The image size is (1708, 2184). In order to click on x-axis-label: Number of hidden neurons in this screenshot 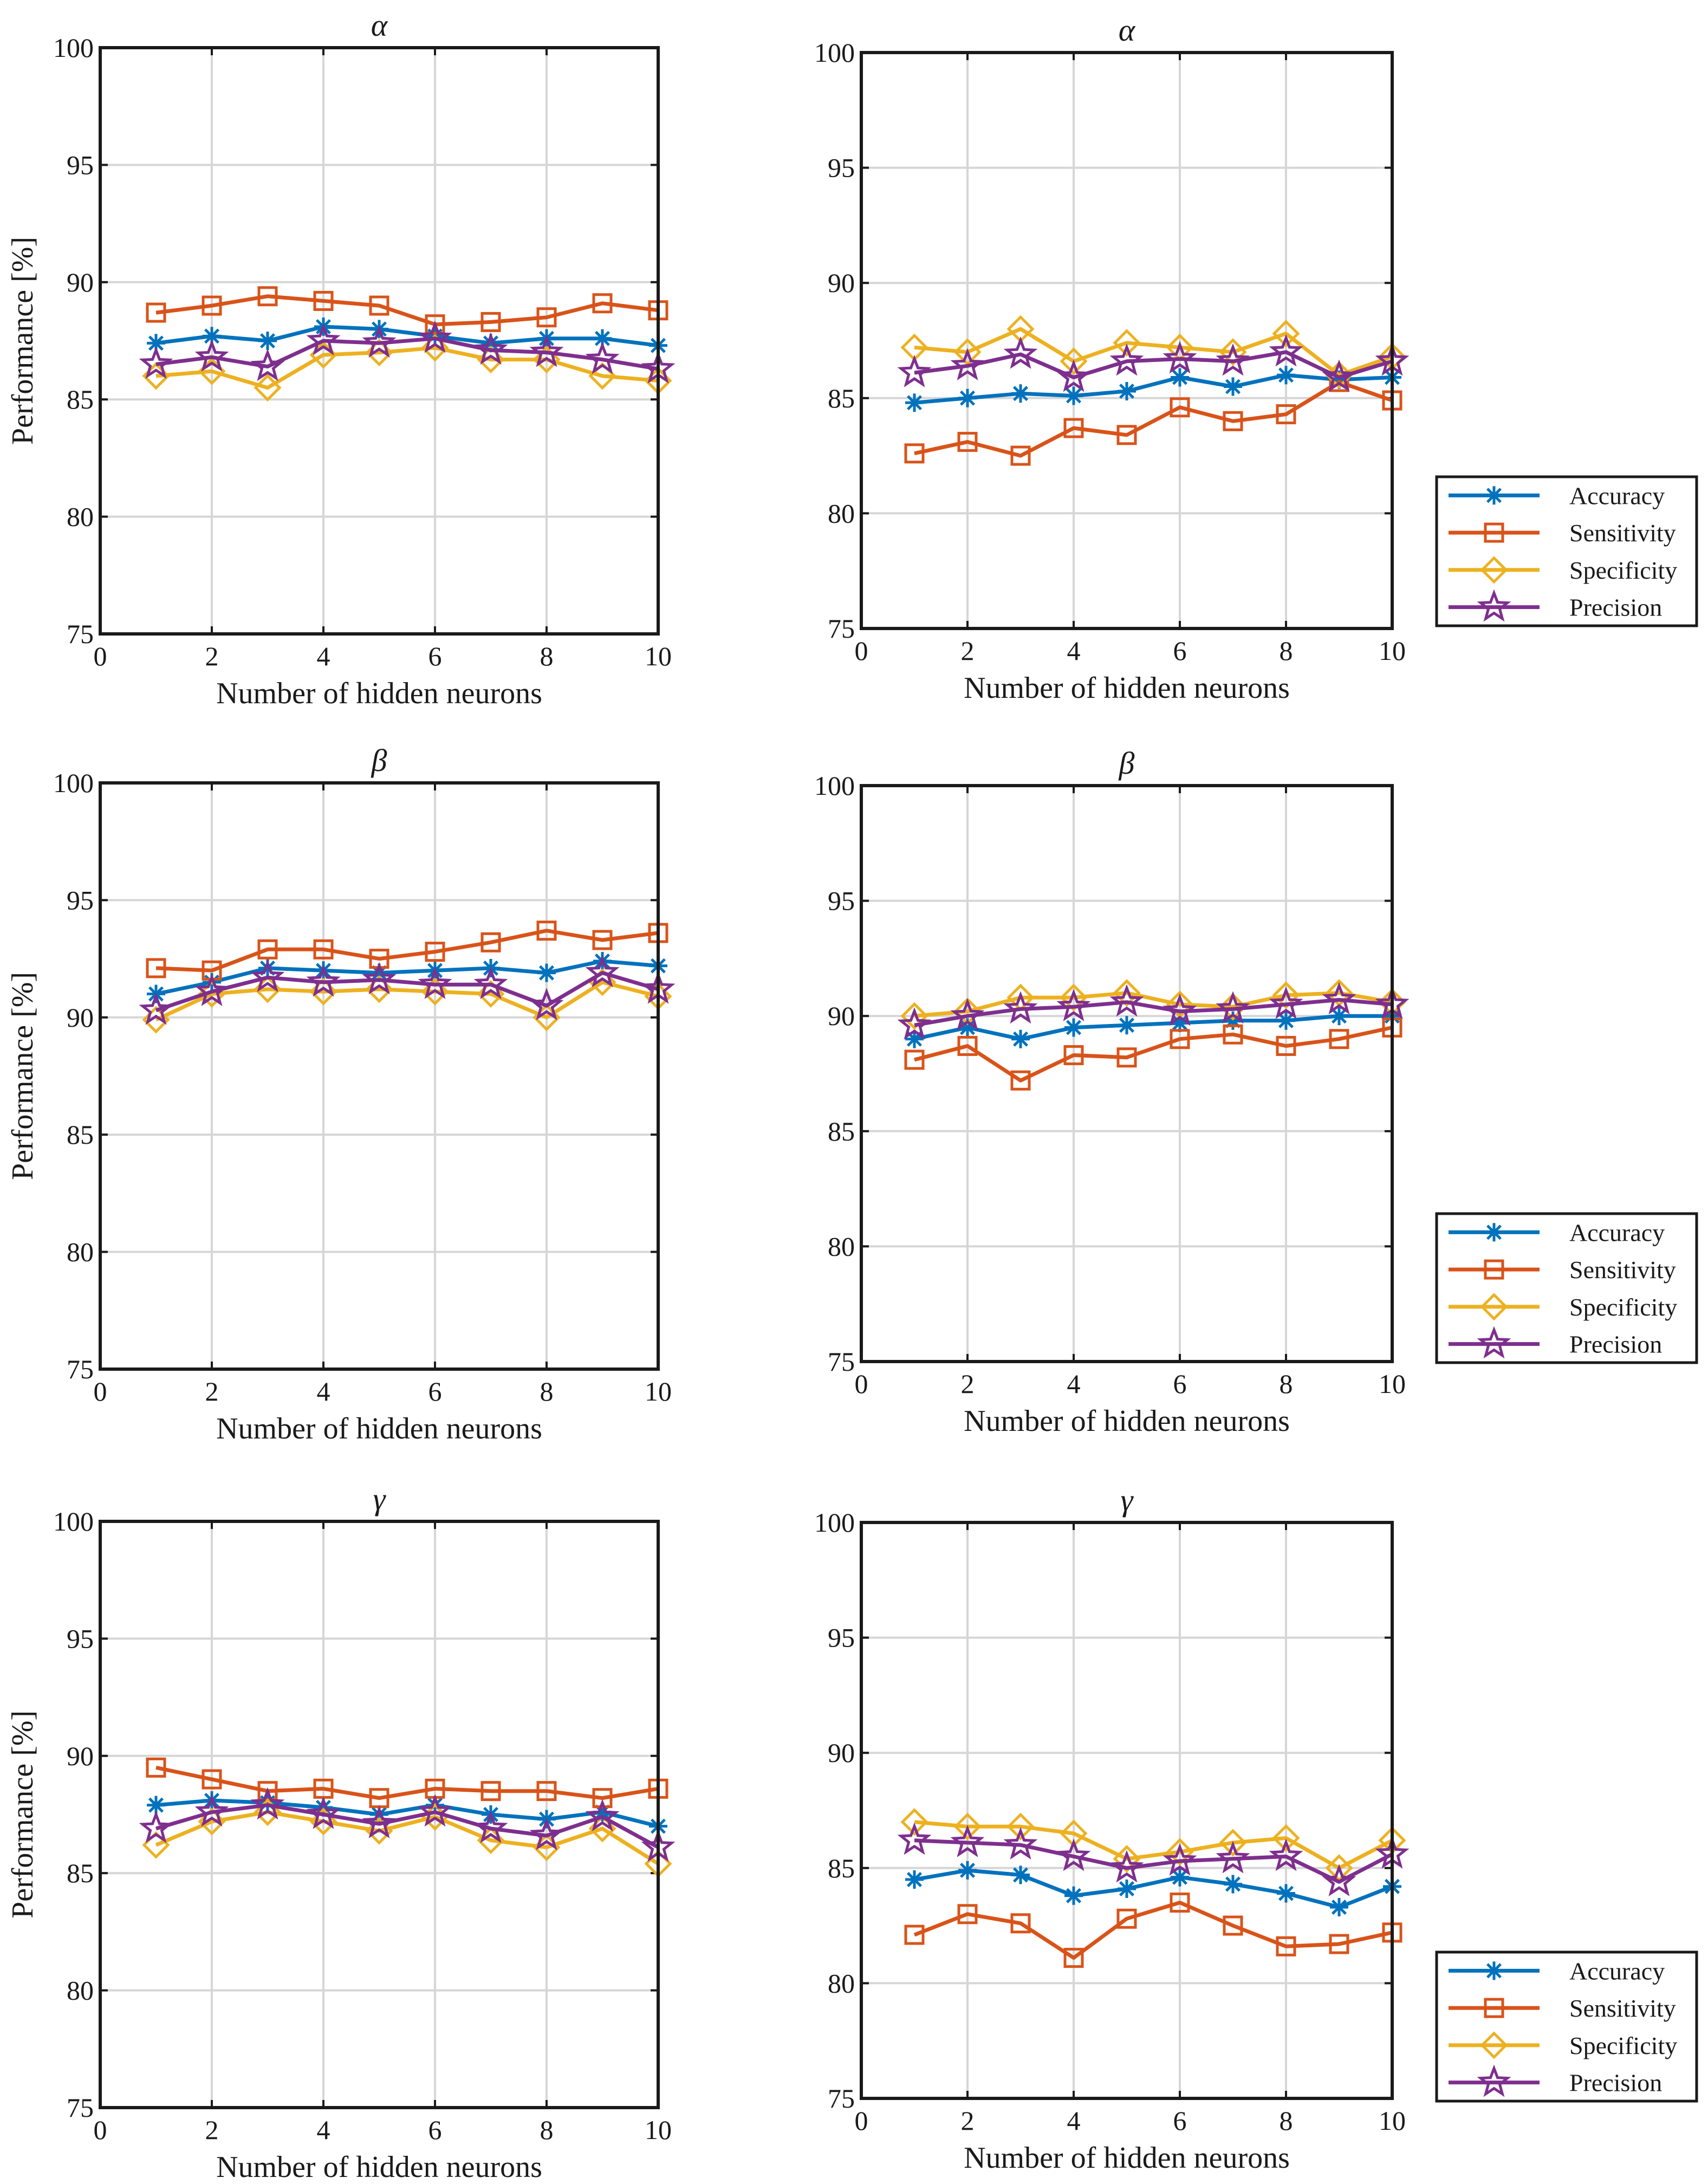, I will do `click(1127, 2158)`.